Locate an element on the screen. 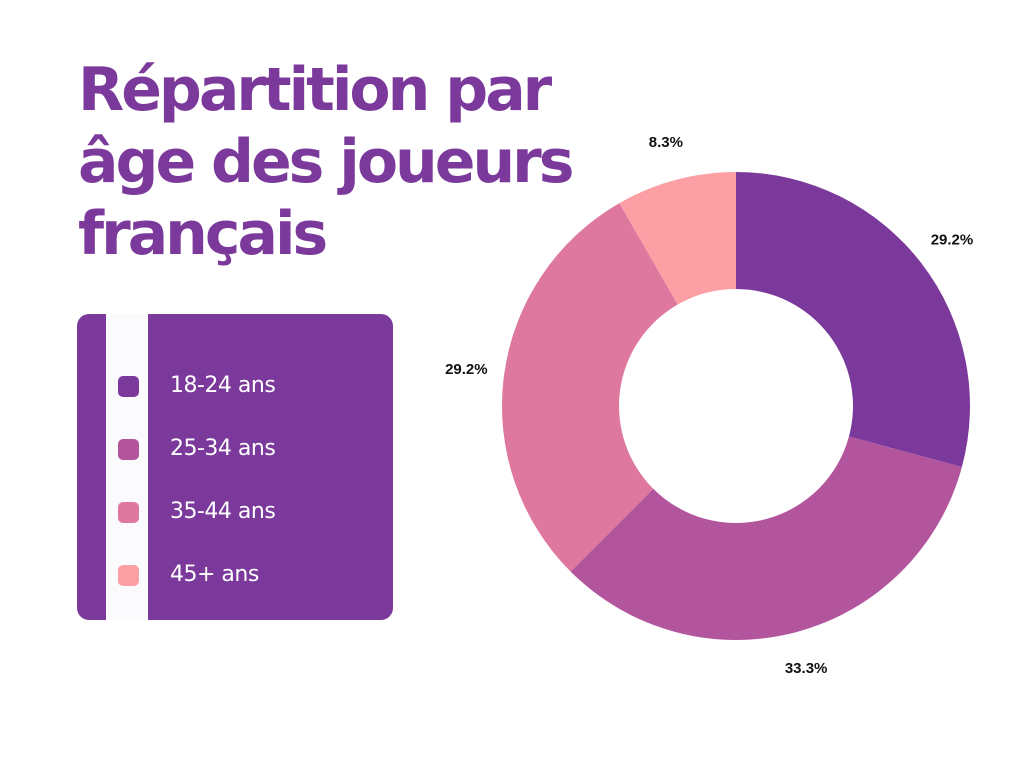  legend-label-18-24: 18-24 ans is located at coordinates (223, 385).